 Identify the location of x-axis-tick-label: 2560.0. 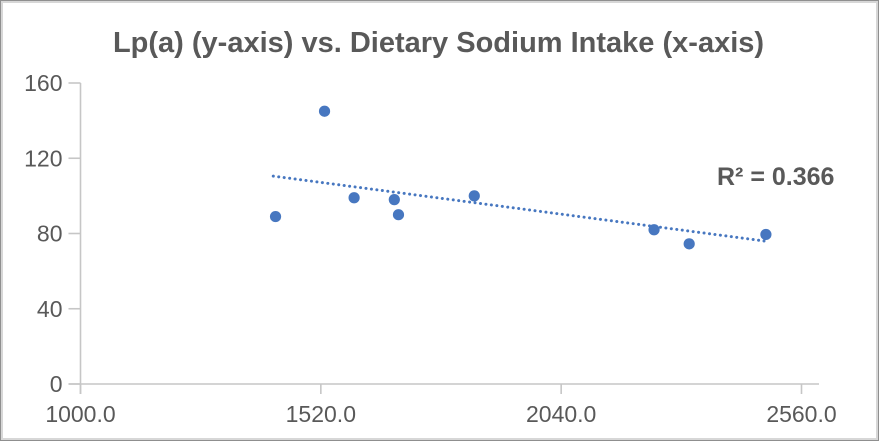
(801, 414).